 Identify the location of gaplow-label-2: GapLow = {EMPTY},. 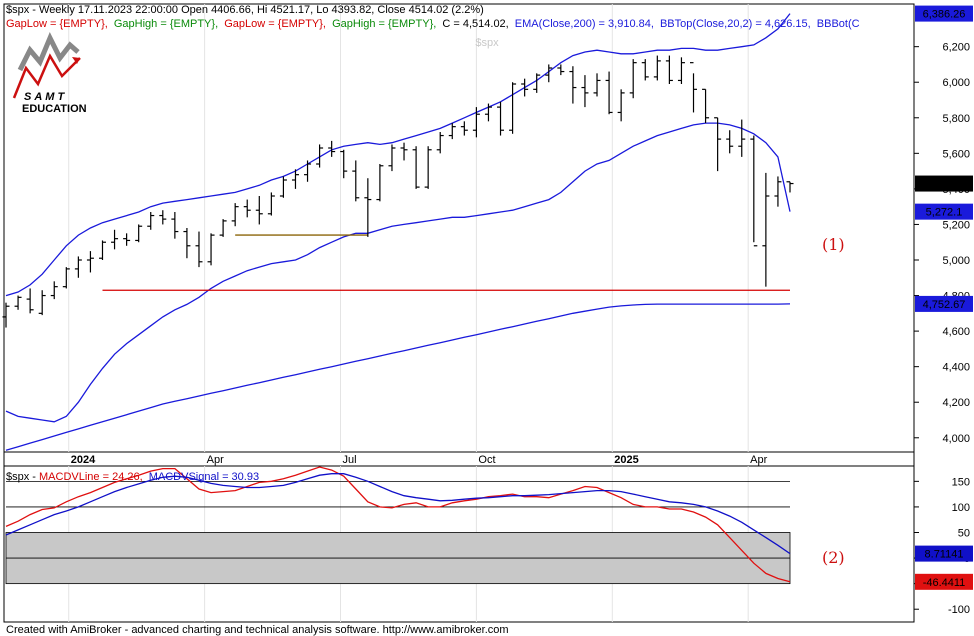
(275, 24).